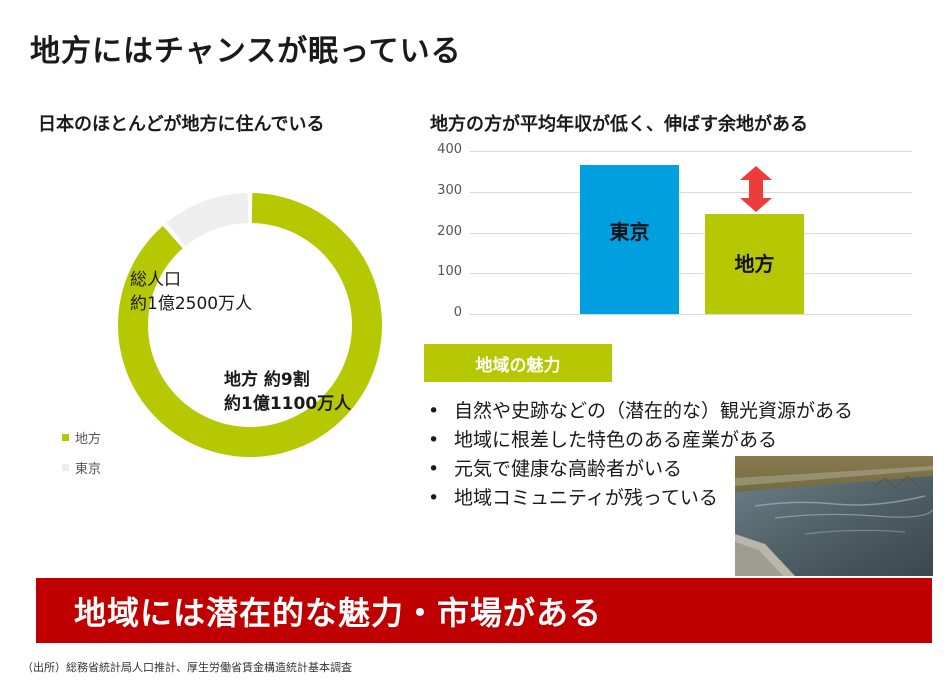 This screenshot has height=680, width=946. I want to click on local-label-line1: 地方 約9割, so click(267, 380).